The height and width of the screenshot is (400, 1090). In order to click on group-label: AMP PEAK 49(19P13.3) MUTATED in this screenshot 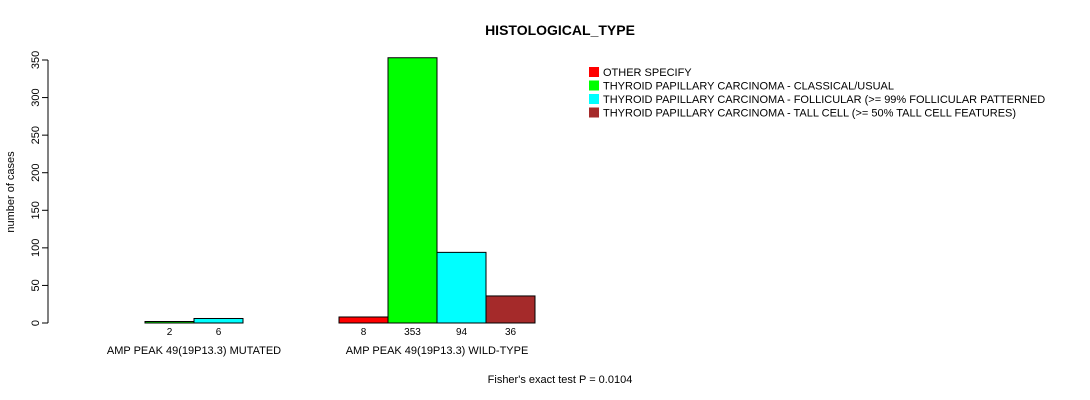, I will do `click(194, 351)`.